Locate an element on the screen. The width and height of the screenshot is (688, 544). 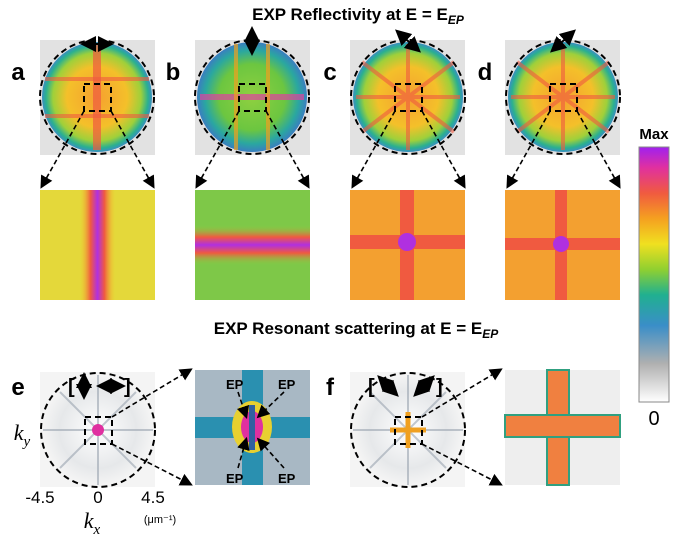
panel-label: d is located at coordinates (485, 72).